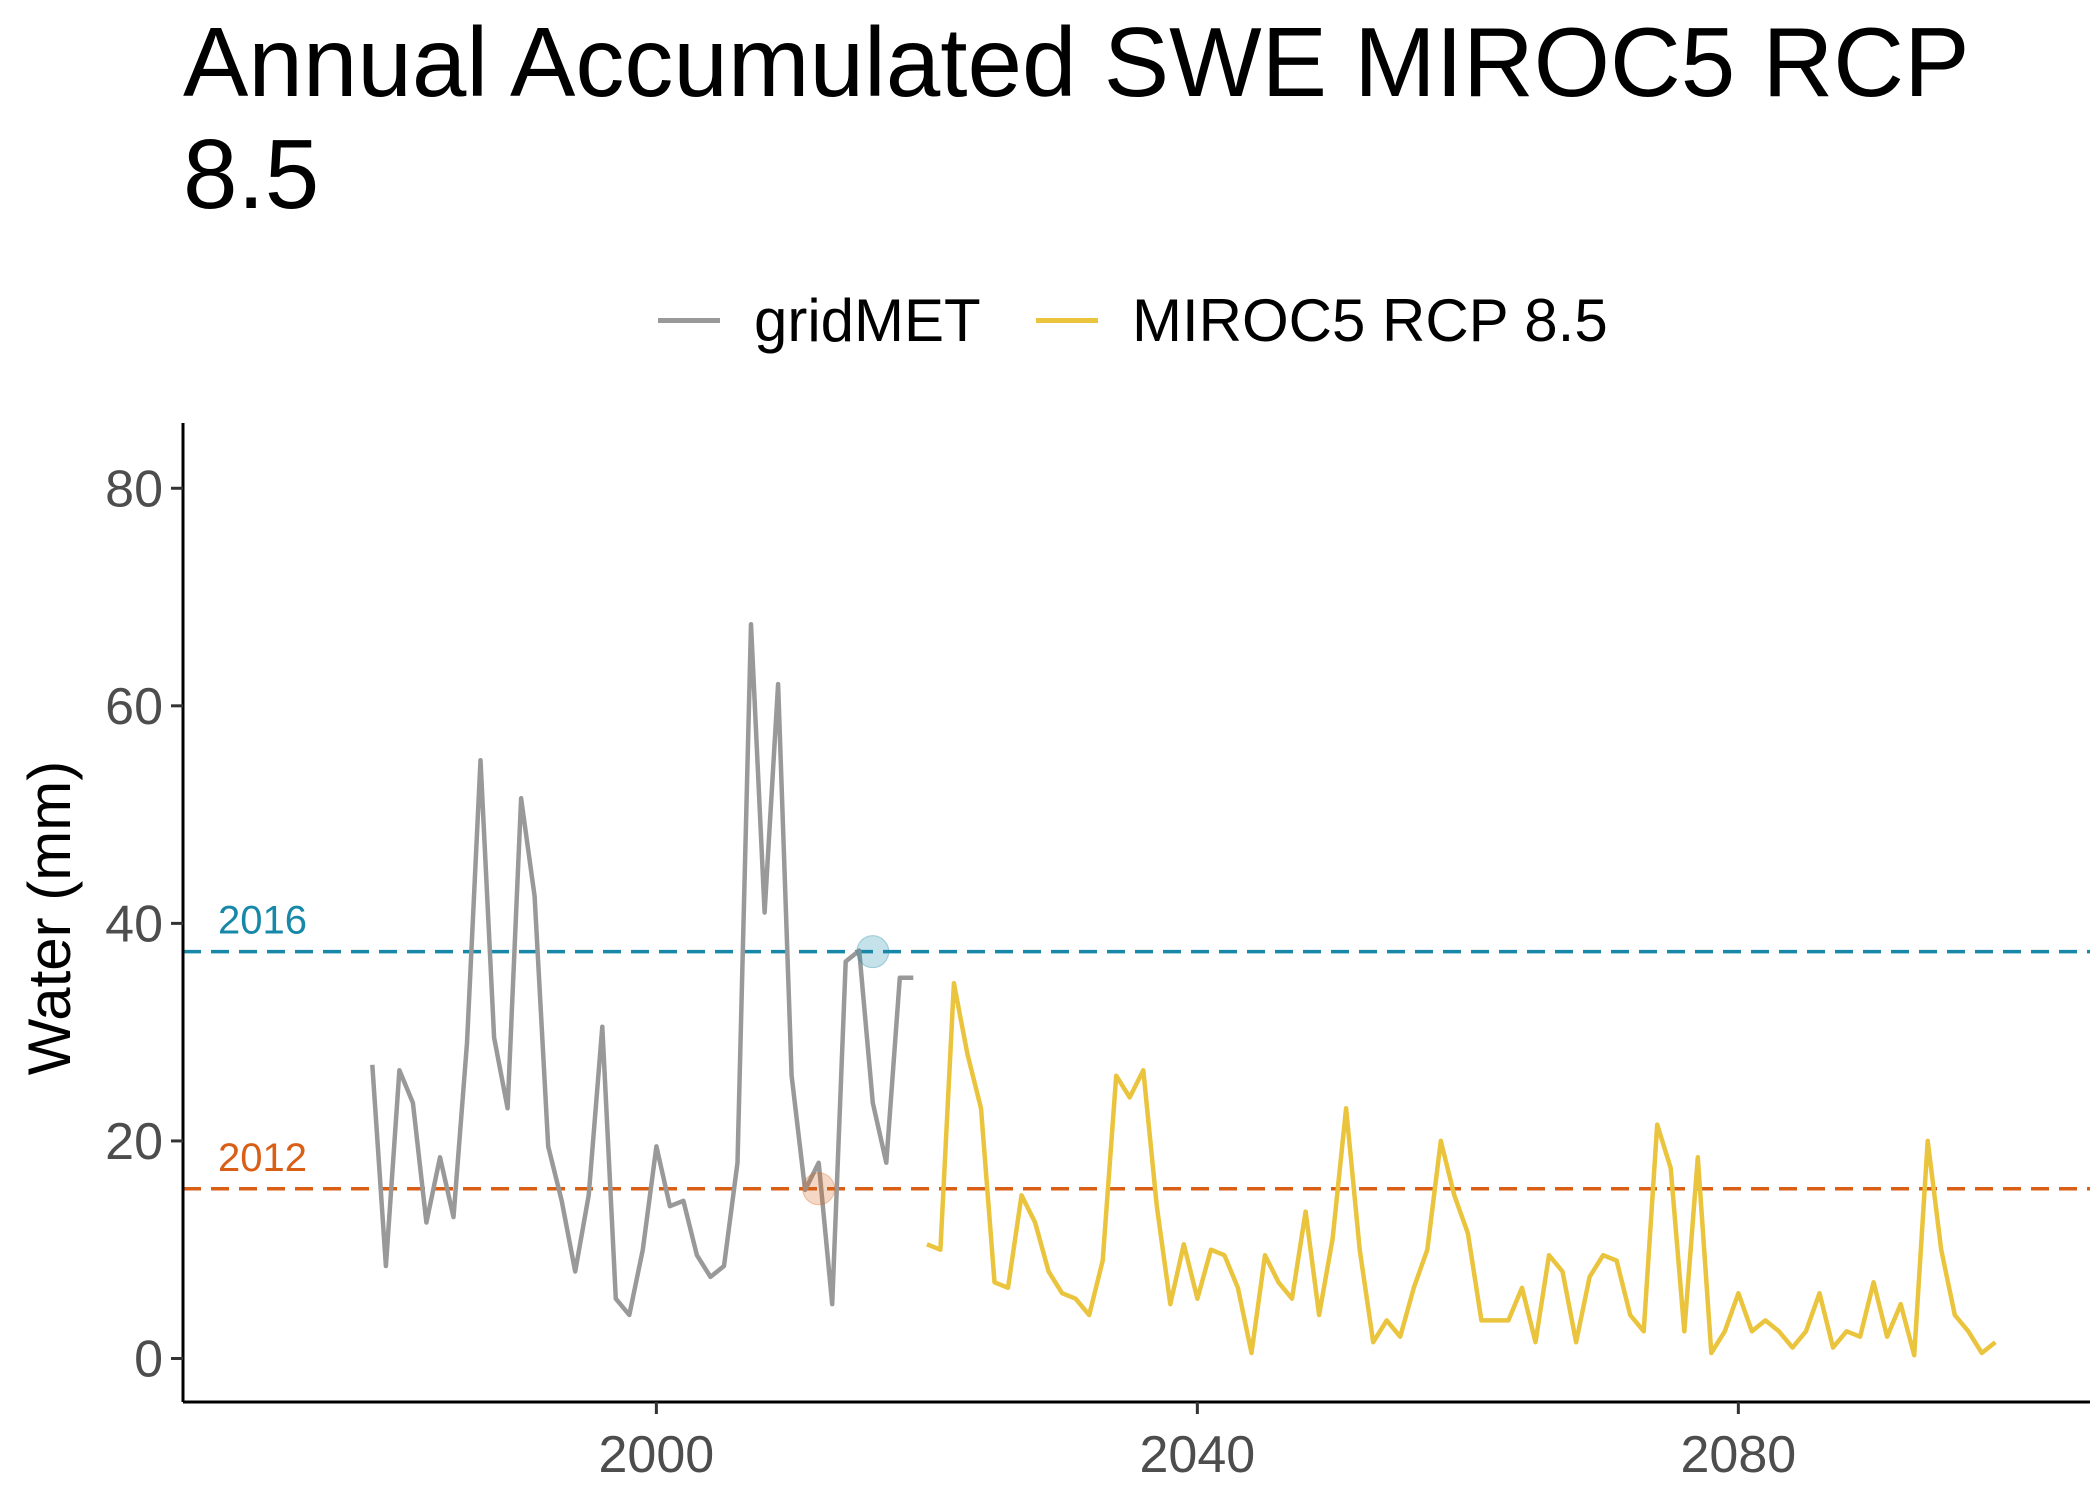  Describe the element at coordinates (1198, 1455) in the screenshot. I see `x-tick-label: 2040` at that location.